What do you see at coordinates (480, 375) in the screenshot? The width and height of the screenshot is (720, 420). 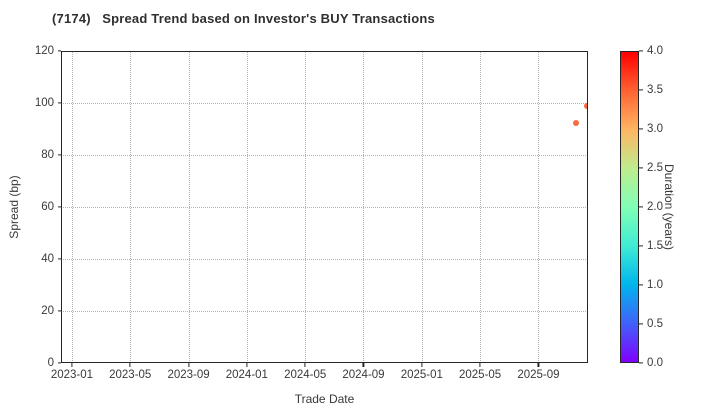 I see `x-tick-label: 2025-05` at bounding box center [480, 375].